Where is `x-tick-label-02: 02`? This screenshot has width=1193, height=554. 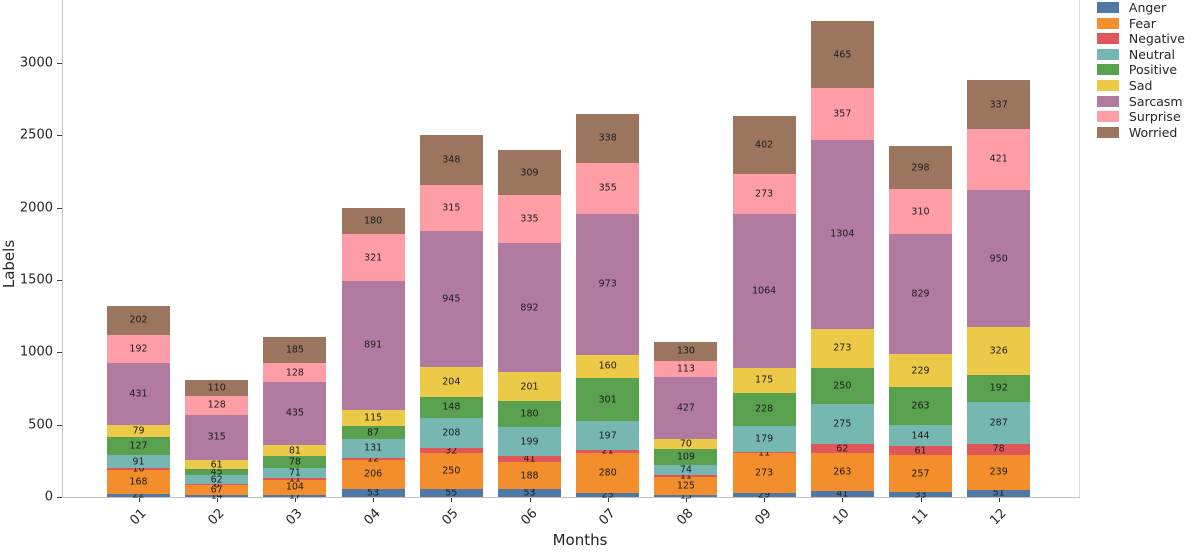
x-tick-label-02: 02 is located at coordinates (216, 517).